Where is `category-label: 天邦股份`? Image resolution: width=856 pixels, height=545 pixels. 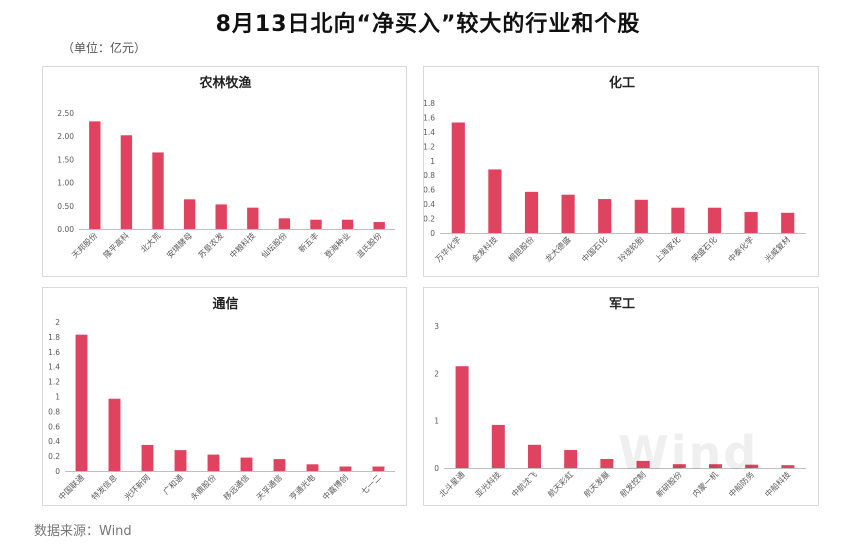
category-label: 天邦股份 is located at coordinates (85, 245).